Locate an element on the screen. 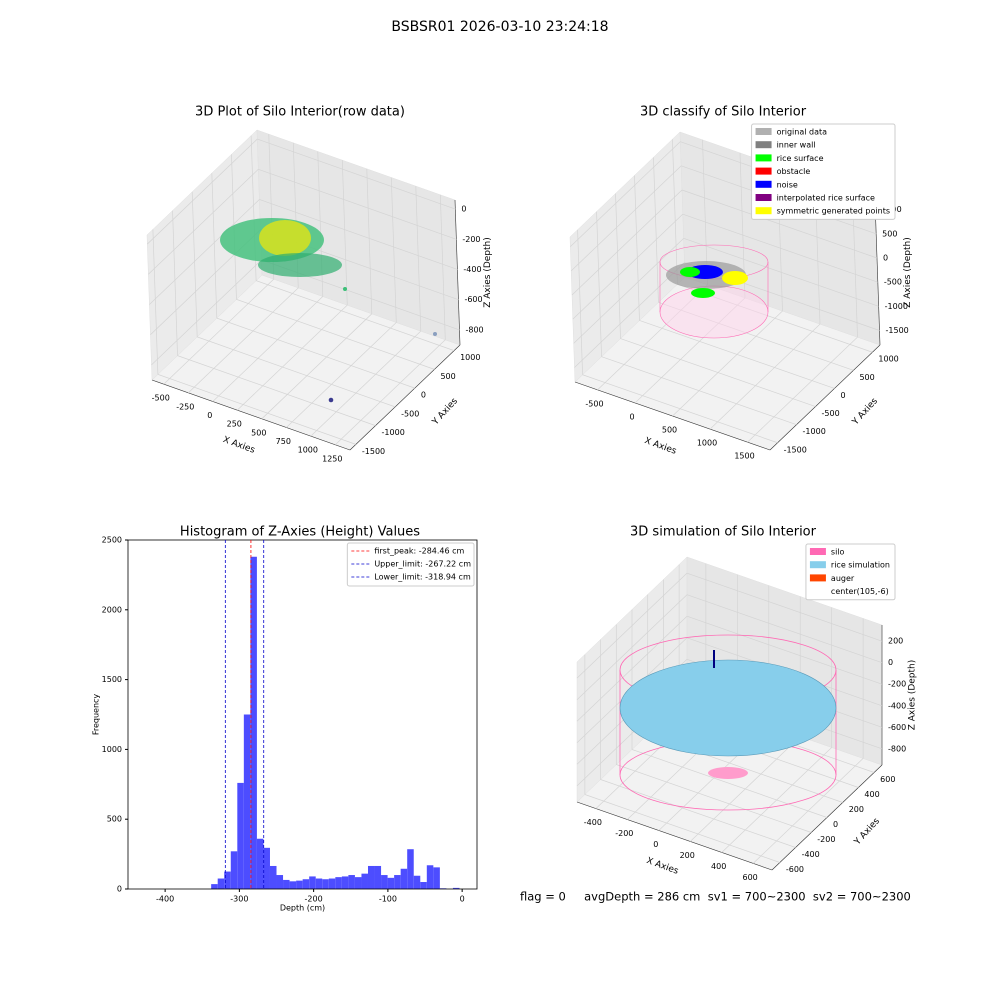 The image size is (1000, 1000). y-axis is located at coordinates (405, 397).